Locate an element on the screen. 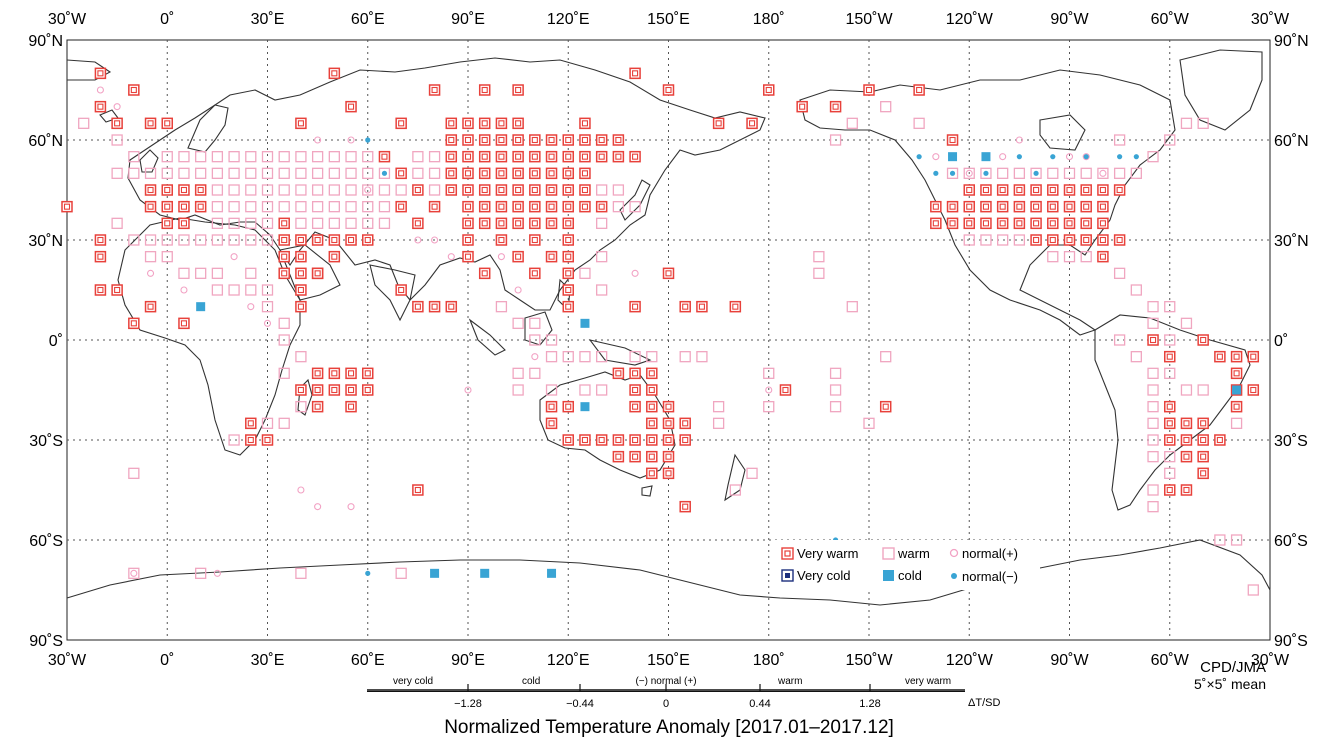  top-lon-label: 60˚W is located at coordinates (1170, 19).